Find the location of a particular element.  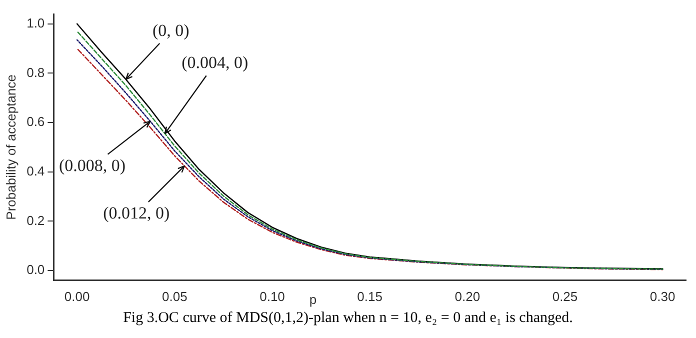

y-tick-label: 0.2 is located at coordinates (35, 220).